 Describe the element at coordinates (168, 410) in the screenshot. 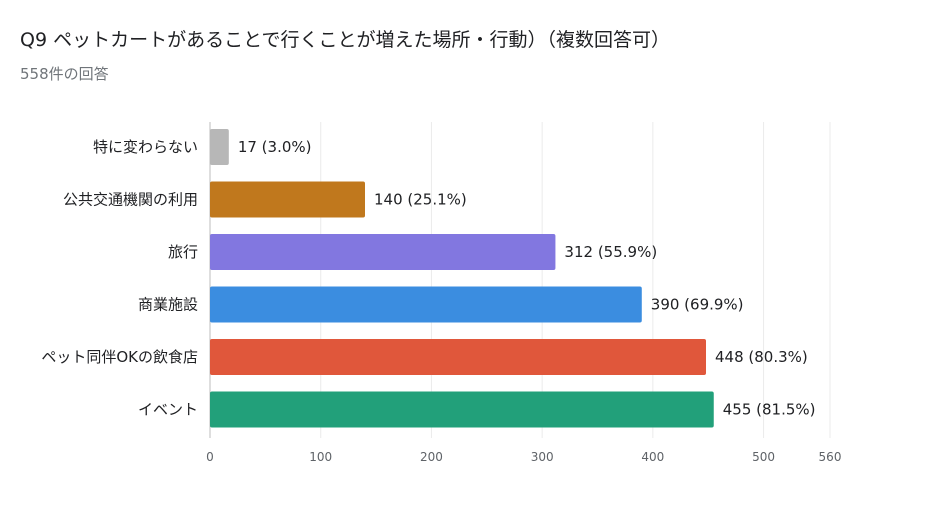

I see `category-label: イベント` at that location.